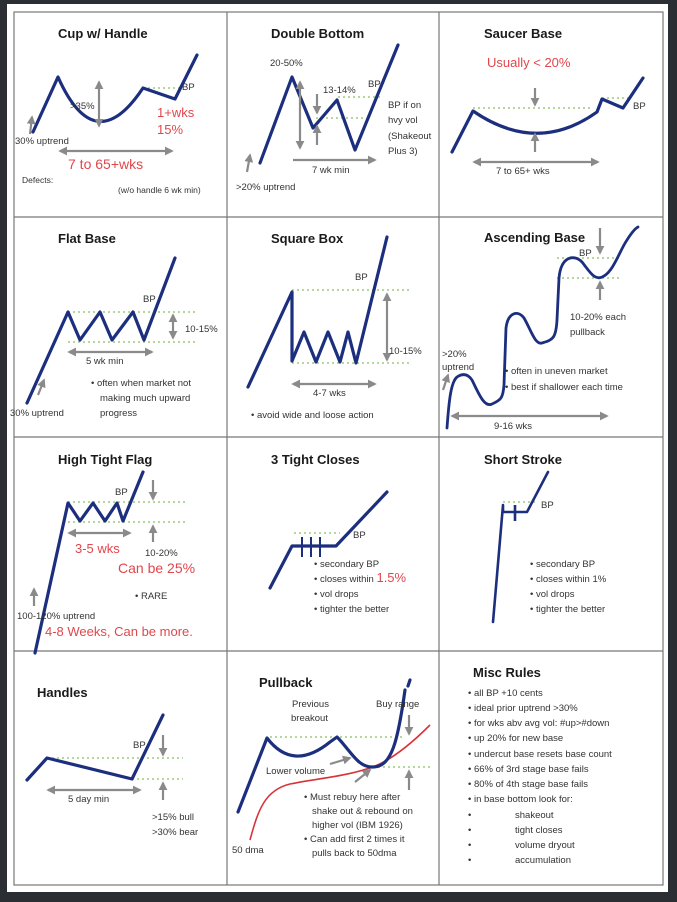  I want to click on duration-label: 7 to 65+ wks, so click(523, 171).